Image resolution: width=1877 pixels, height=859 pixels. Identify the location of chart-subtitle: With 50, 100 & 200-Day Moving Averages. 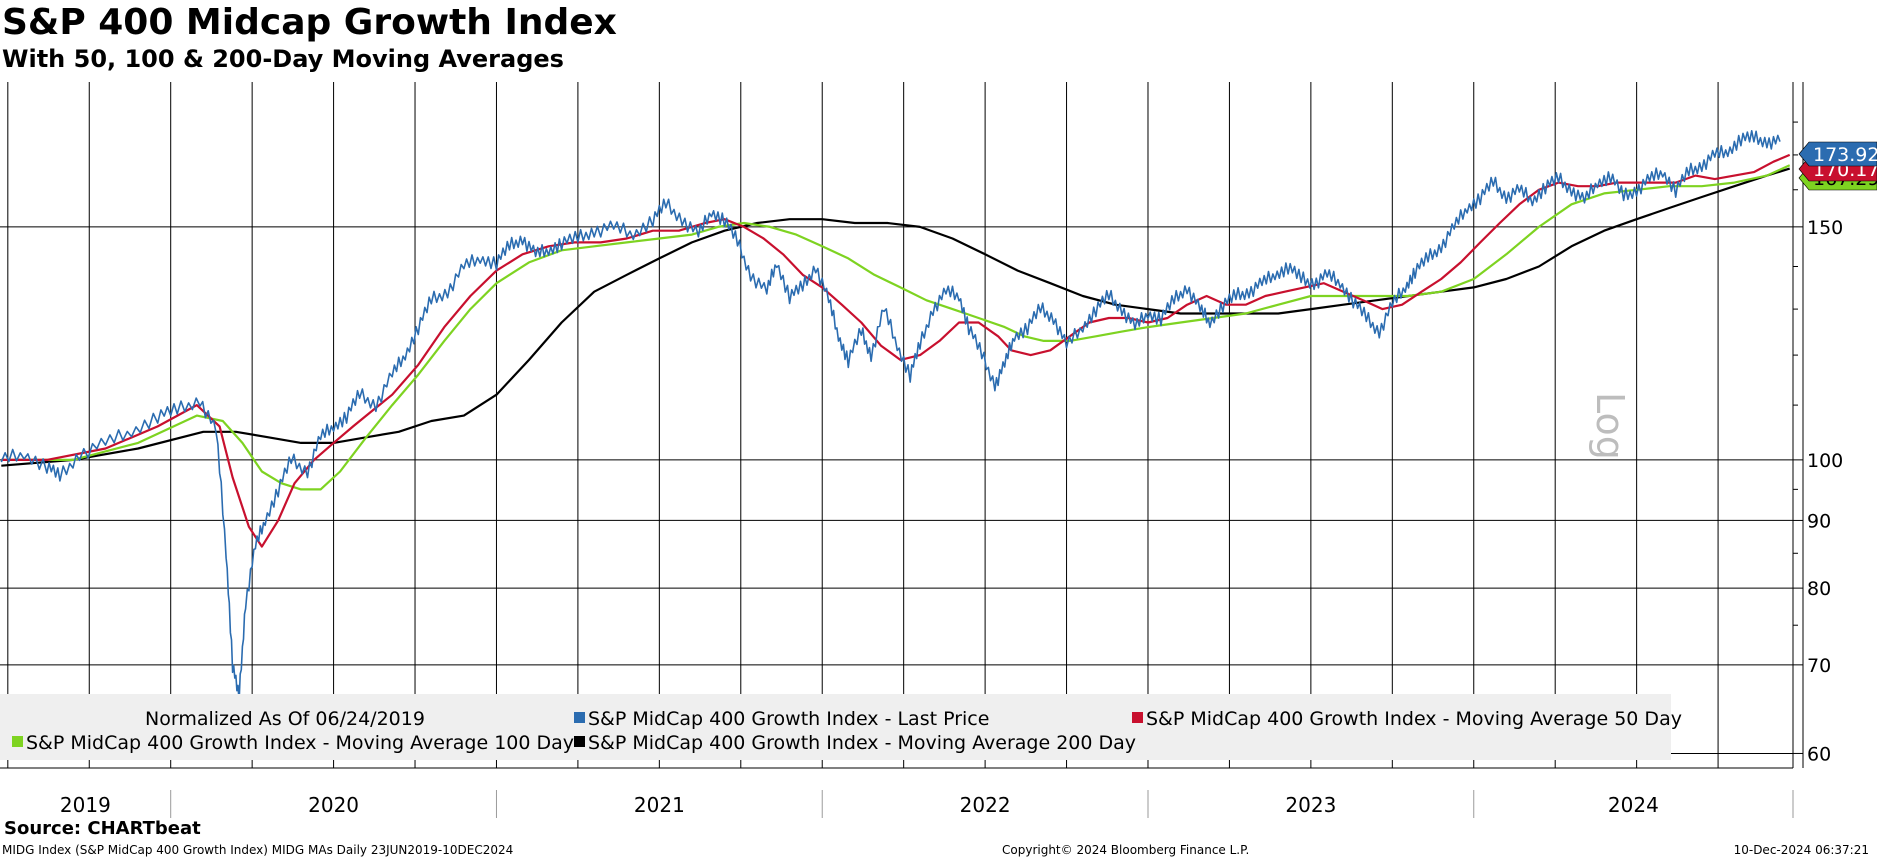
(283, 59).